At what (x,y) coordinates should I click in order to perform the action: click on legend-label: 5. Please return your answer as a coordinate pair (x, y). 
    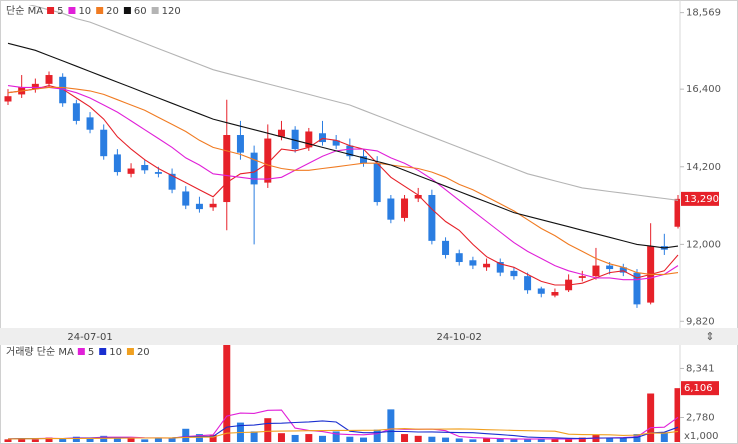
    Looking at the image, I should click on (60, 11).